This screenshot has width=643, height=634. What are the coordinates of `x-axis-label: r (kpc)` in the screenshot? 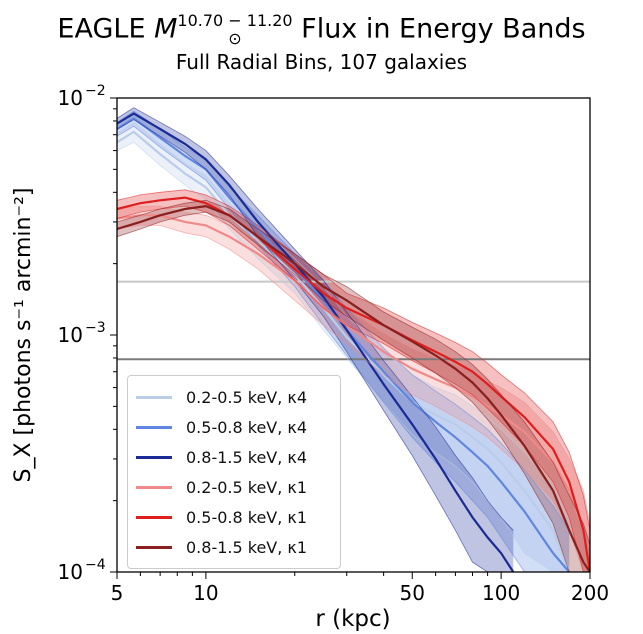 It's located at (352, 619).